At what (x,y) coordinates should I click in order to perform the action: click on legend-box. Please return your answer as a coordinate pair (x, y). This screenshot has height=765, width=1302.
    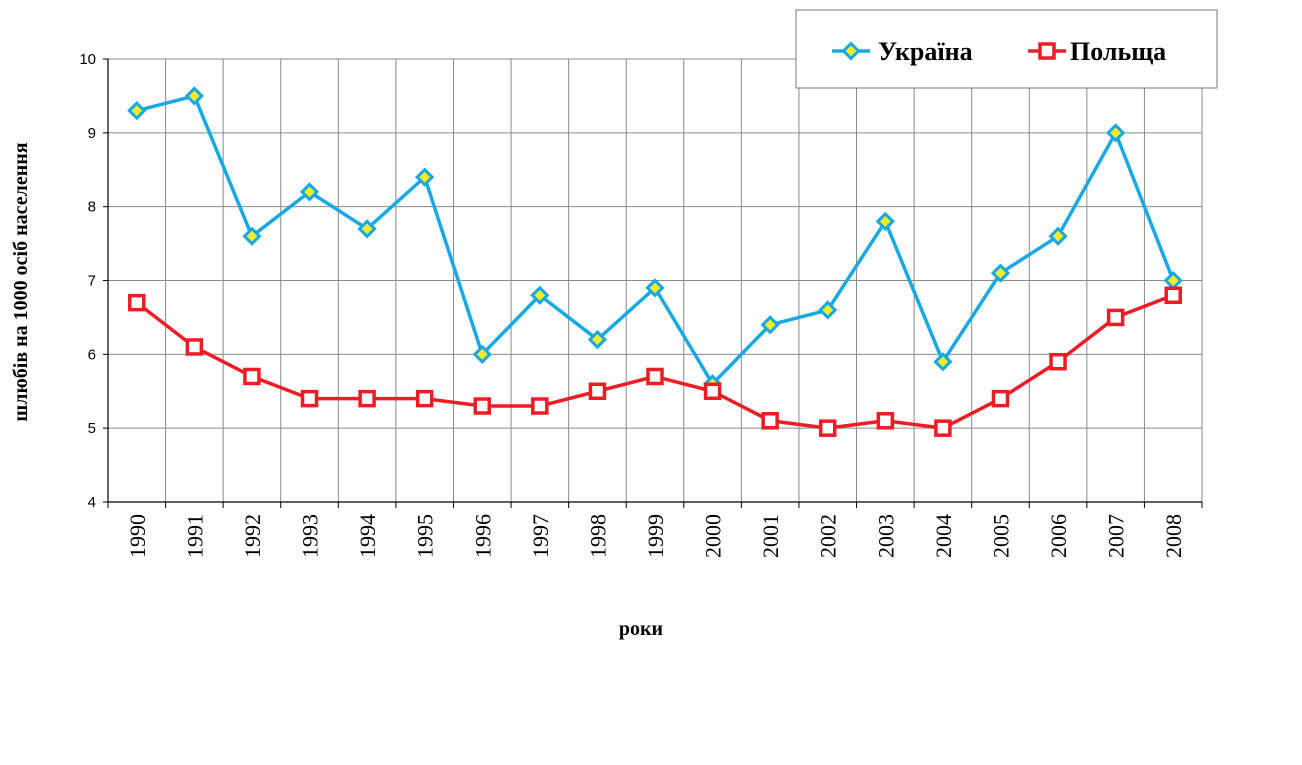
    Looking at the image, I should click on (1006, 49).